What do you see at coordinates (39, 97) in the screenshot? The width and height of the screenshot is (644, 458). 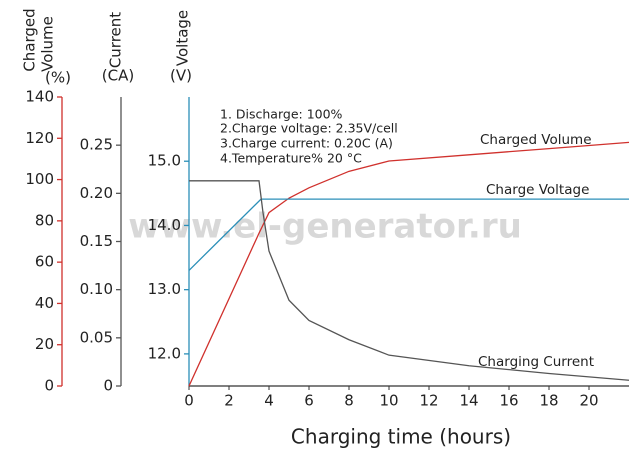 I see `y-tick-label: 140` at bounding box center [39, 97].